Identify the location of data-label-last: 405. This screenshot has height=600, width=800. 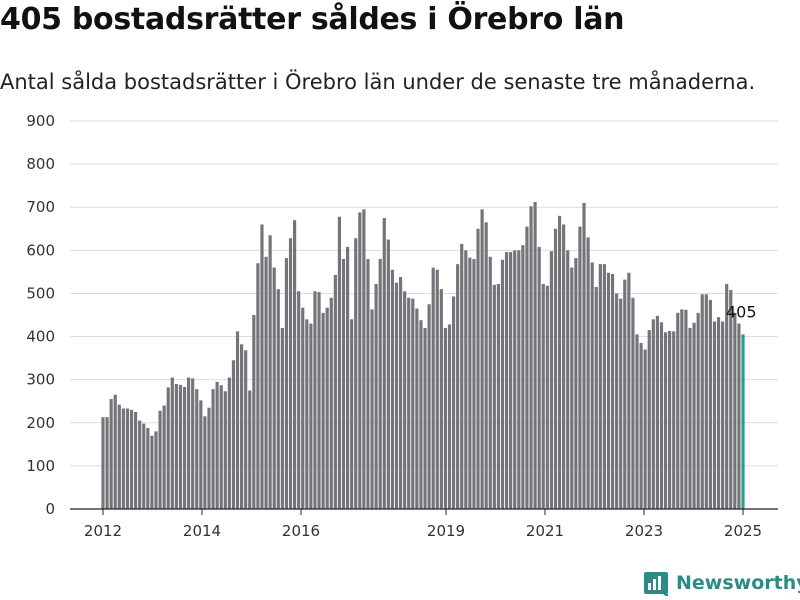
(741, 311).